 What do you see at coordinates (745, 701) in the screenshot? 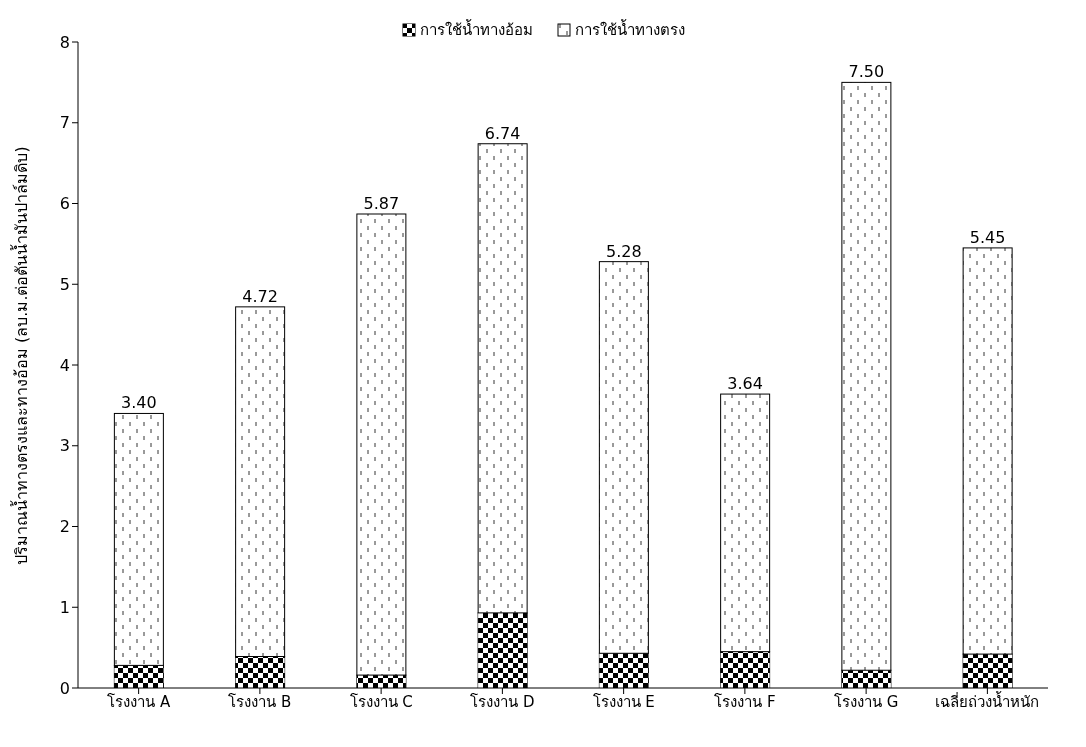
I see `x-tick-label: โรงงาน F` at bounding box center [745, 701].